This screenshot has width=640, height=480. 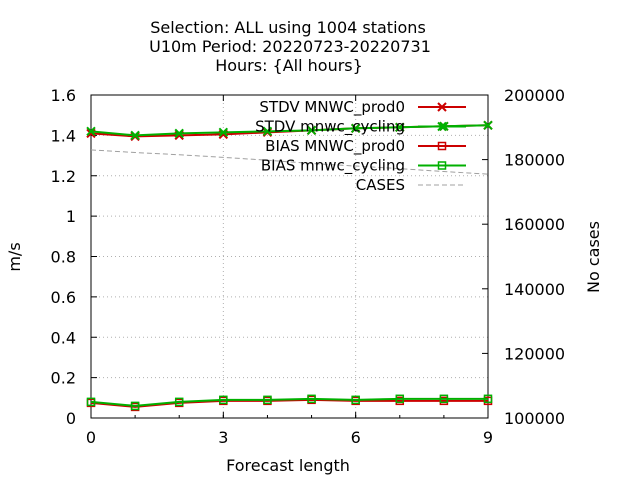 I want to click on y2-tick-label: 140000, so click(x=534, y=289).